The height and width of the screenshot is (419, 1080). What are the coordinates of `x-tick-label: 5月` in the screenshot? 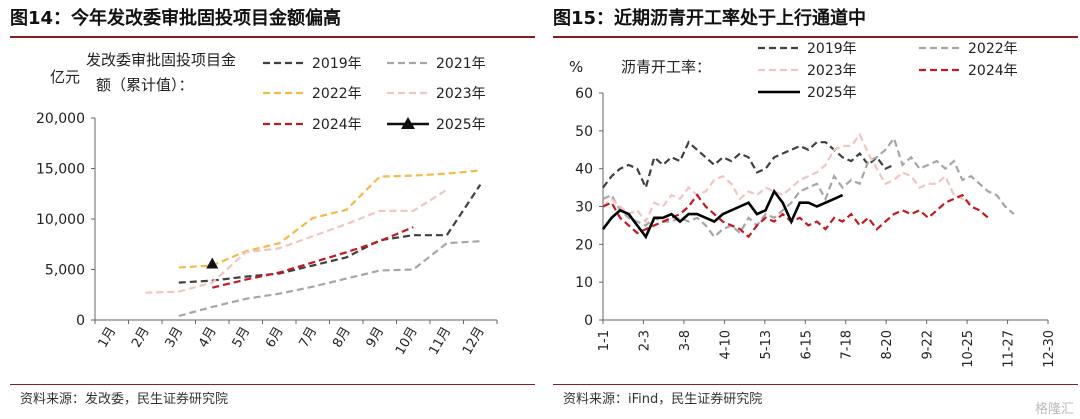 It's located at (242, 338).